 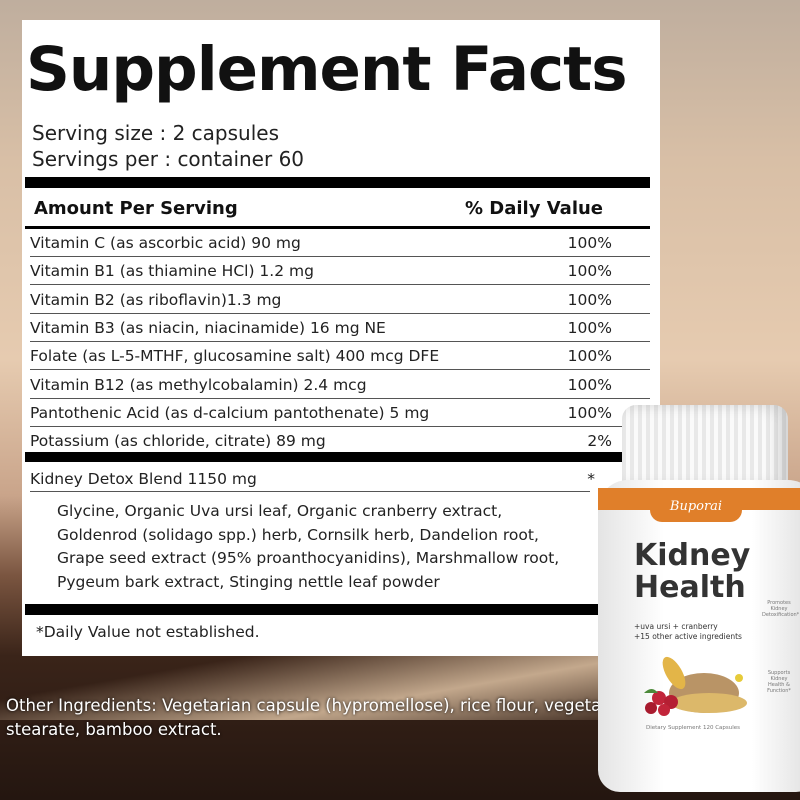 What do you see at coordinates (696, 508) in the screenshot?
I see `brand-logo: Buporai` at bounding box center [696, 508].